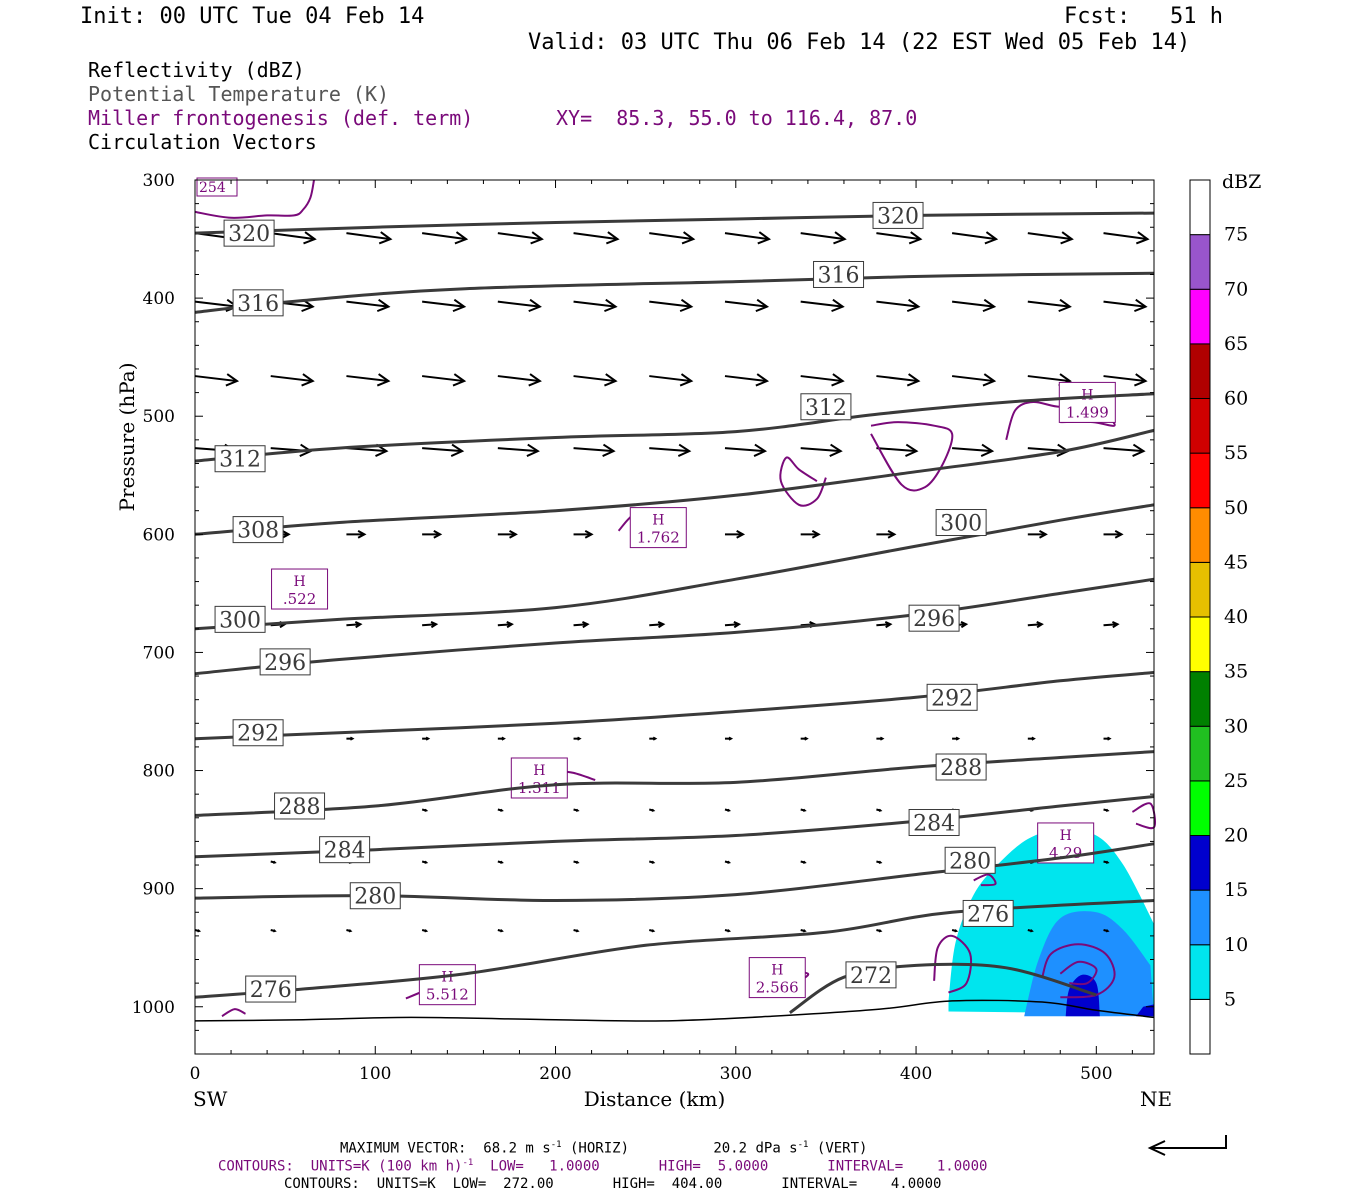 The height and width of the screenshot is (1200, 1350). What do you see at coordinates (195, 1074) in the screenshot?
I see `x-tick-label: 0` at bounding box center [195, 1074].